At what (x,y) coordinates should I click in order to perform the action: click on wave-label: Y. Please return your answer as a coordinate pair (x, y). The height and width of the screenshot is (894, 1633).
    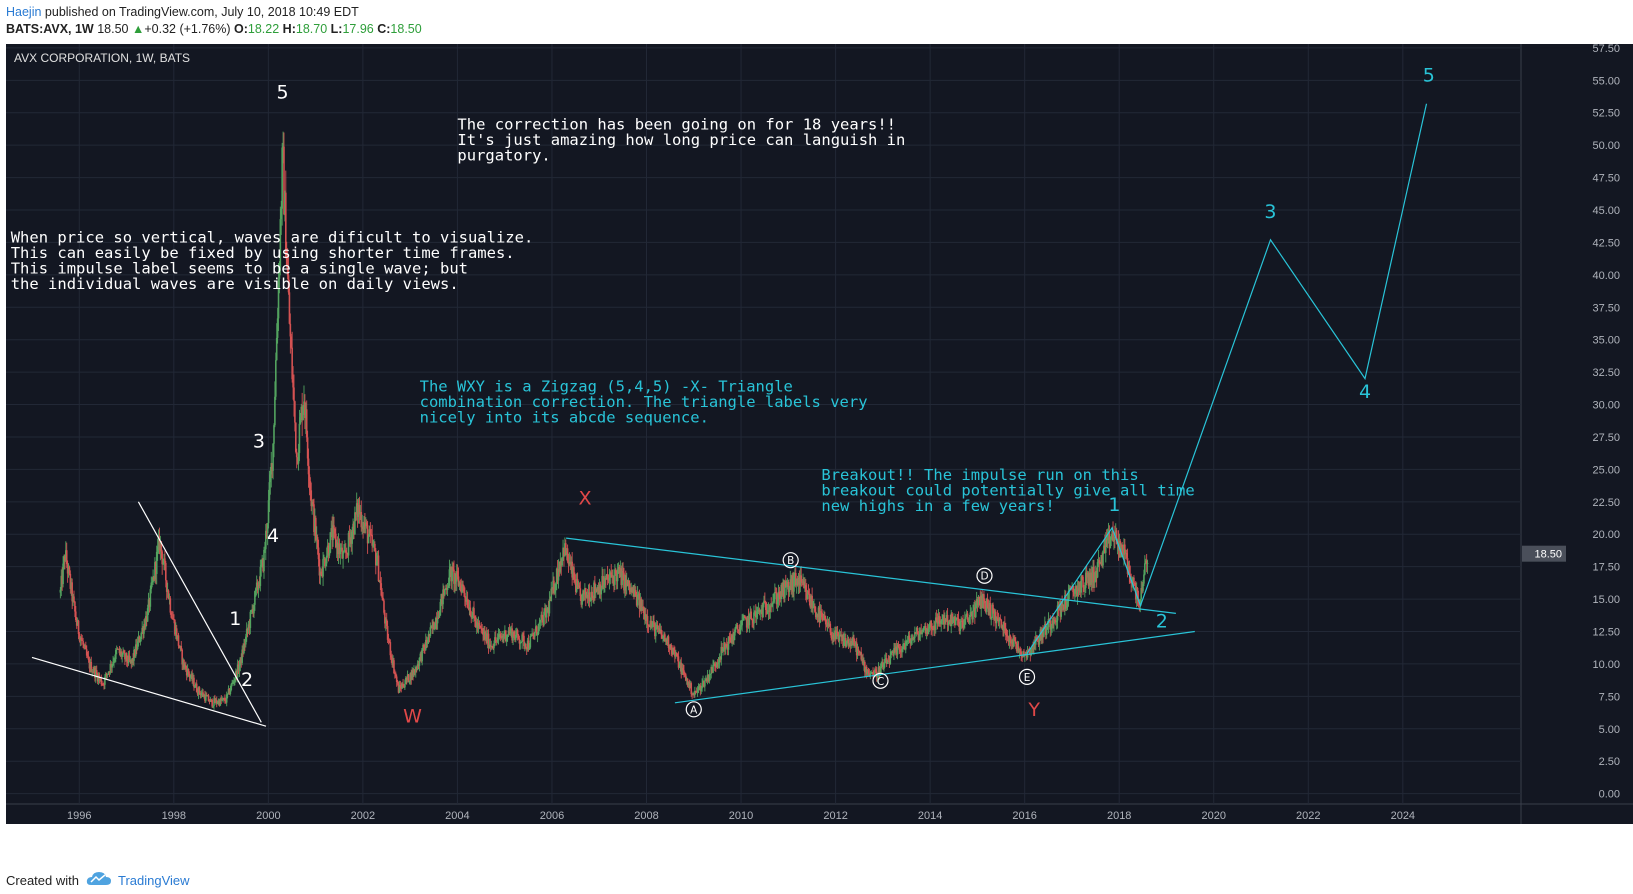
    Looking at the image, I should click on (1033, 710).